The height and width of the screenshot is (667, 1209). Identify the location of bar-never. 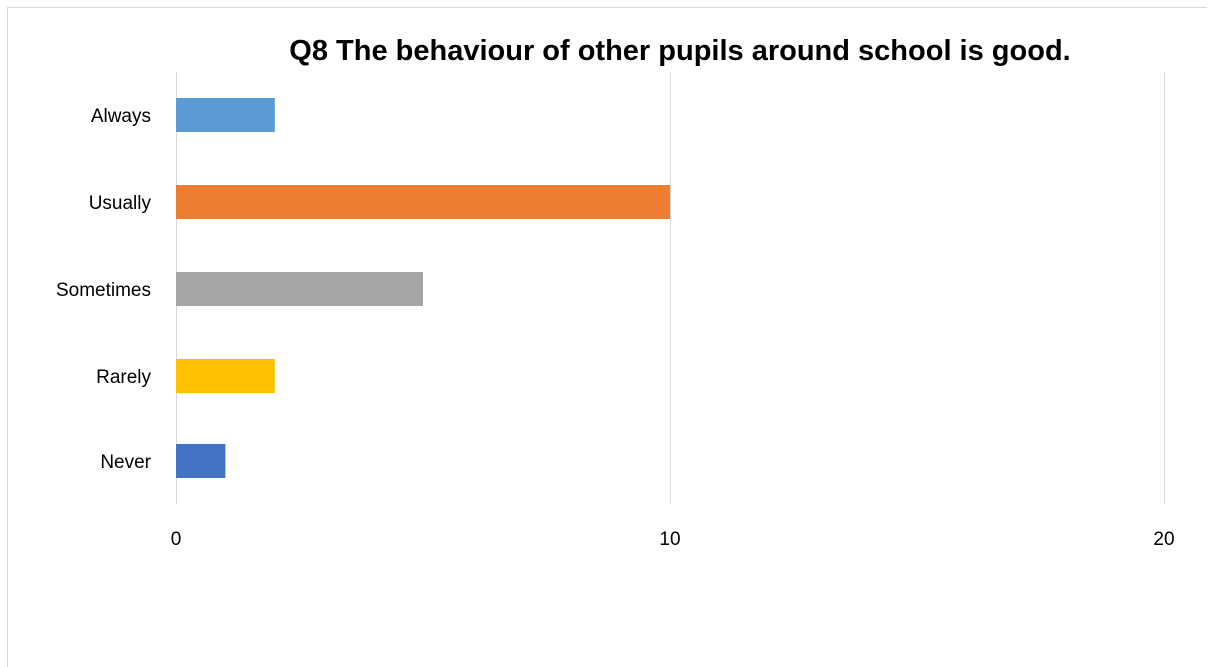
(201, 461).